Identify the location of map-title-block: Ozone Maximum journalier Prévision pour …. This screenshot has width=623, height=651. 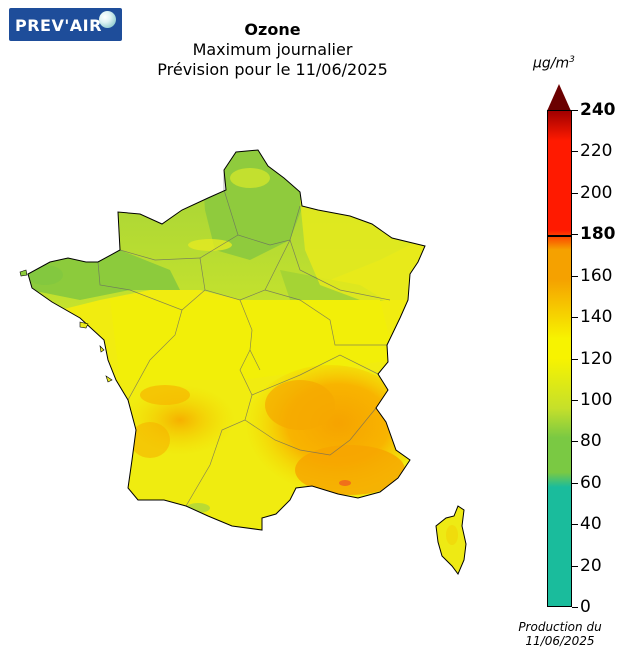
(272, 50).